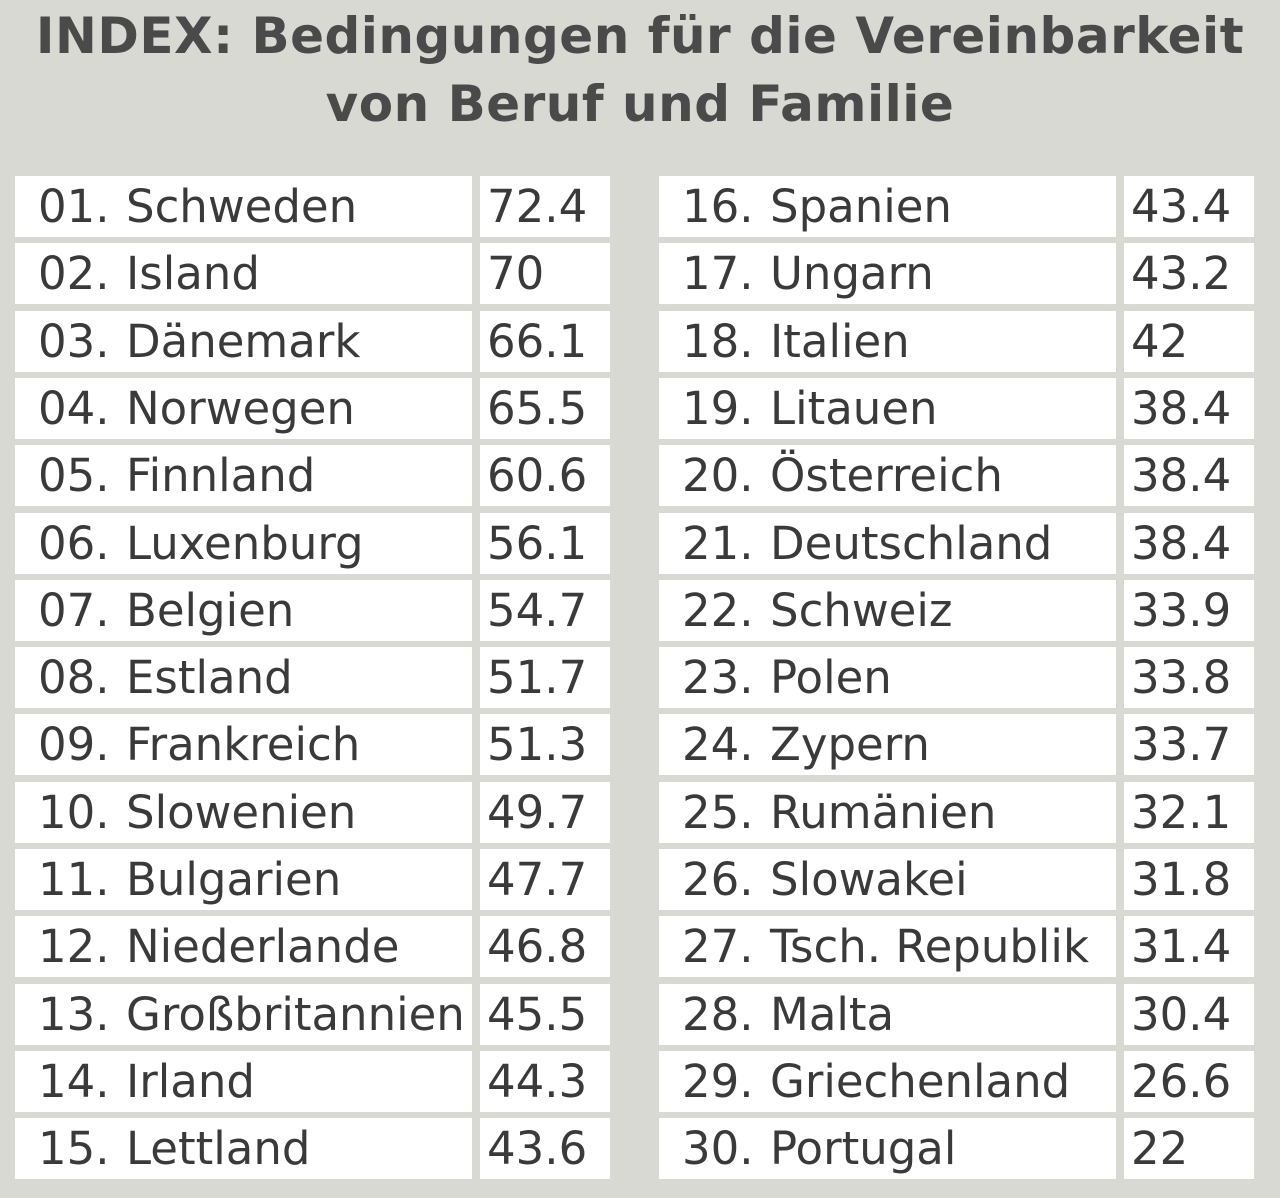 This screenshot has height=1198, width=1280. I want to click on table-row: 13. Großbritannien 45.5, so click(312, 1014).